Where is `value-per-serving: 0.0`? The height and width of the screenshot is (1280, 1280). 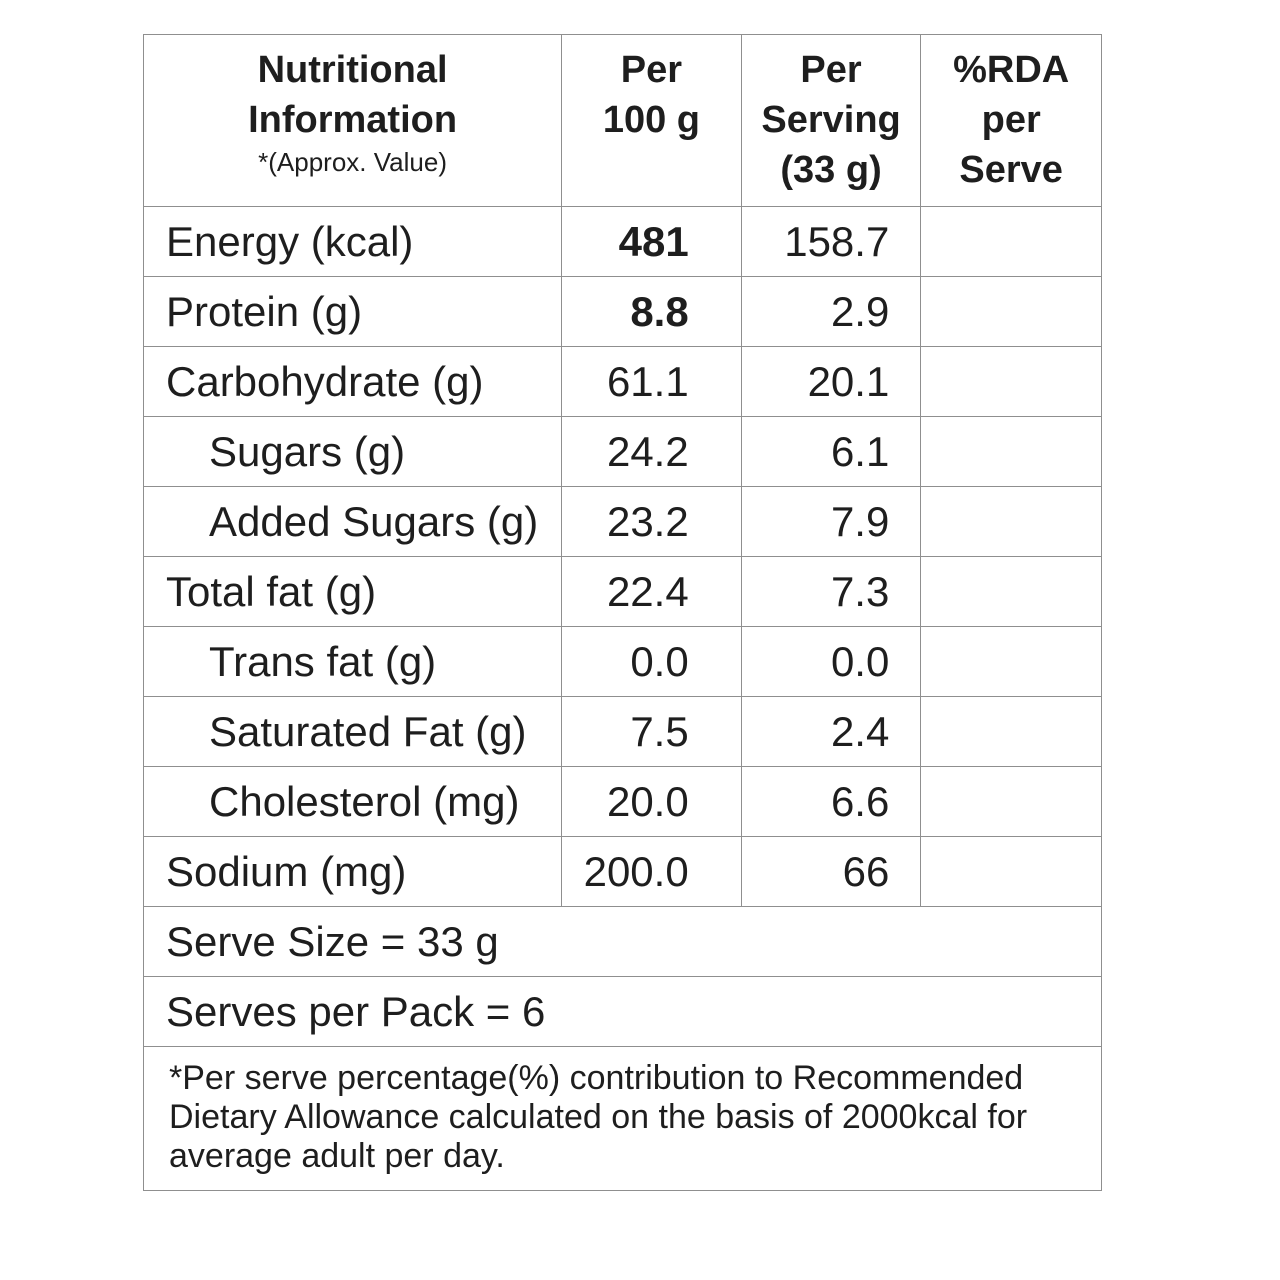 value-per-serving: 0.0 is located at coordinates (830, 661).